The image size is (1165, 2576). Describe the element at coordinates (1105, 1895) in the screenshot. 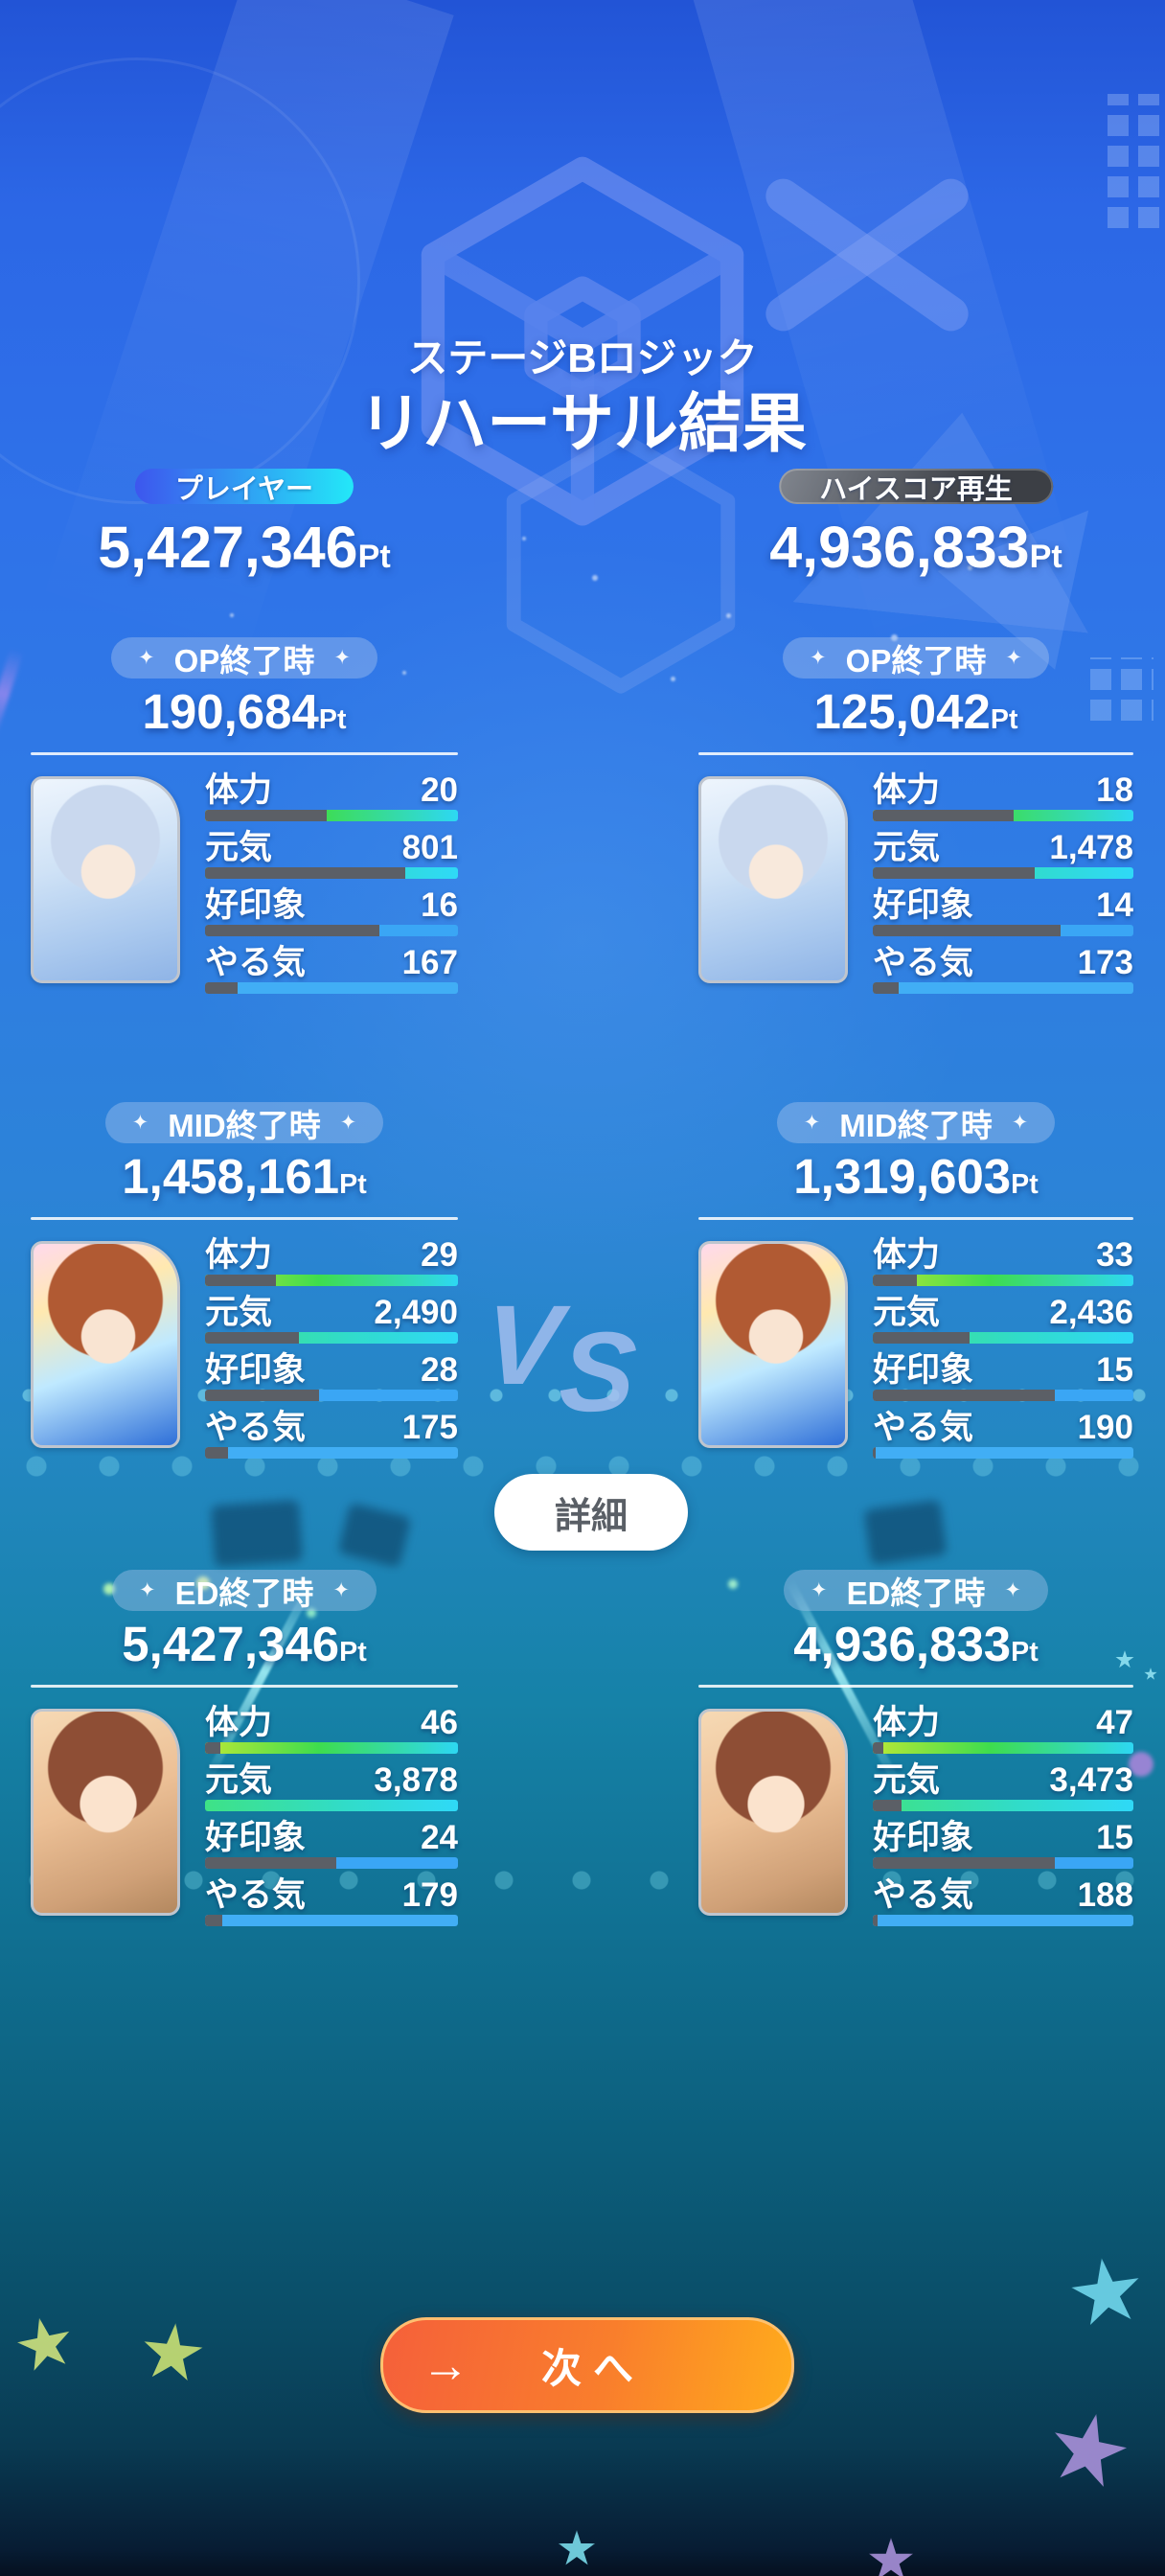

I see `stat-value: 188` at that location.